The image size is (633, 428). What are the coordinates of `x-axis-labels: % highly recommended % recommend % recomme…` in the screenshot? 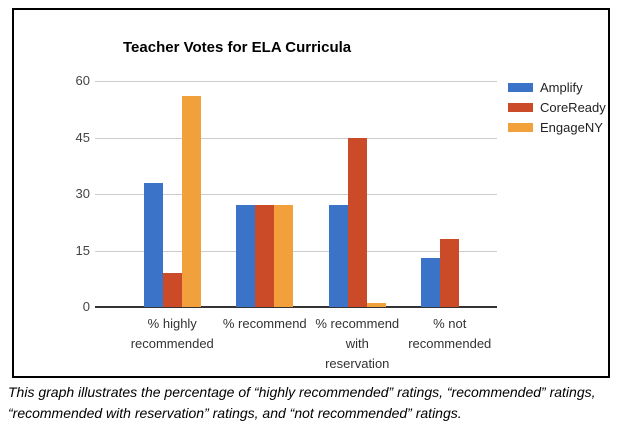 It's located at (311, 344).